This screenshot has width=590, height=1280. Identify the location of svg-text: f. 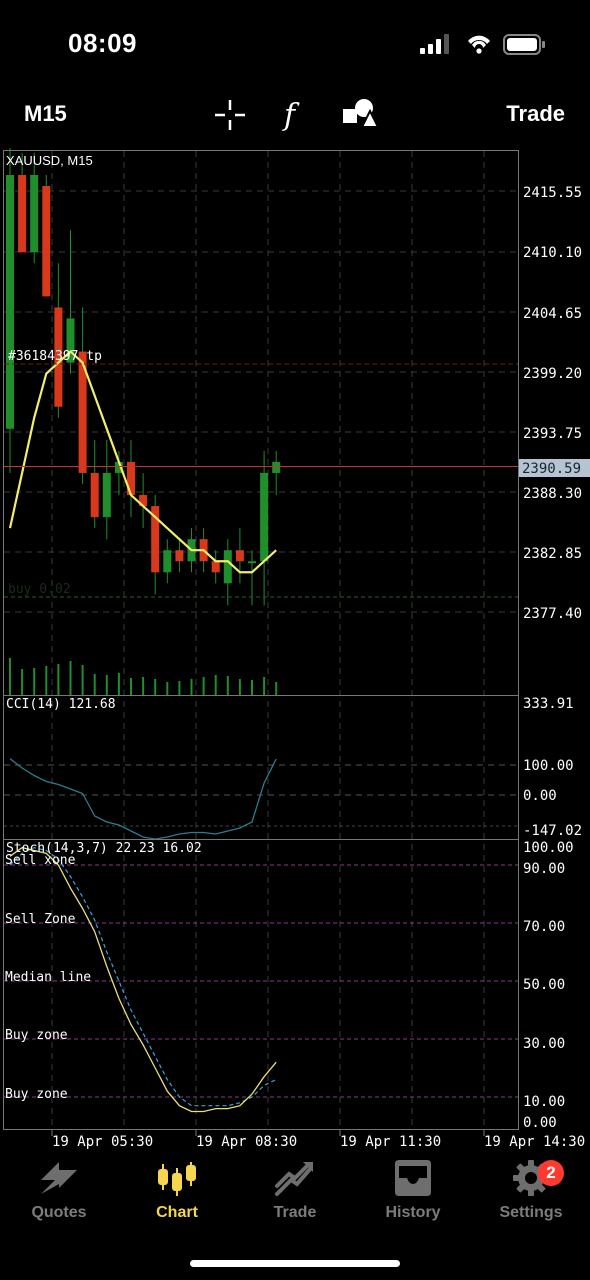
(291, 115).